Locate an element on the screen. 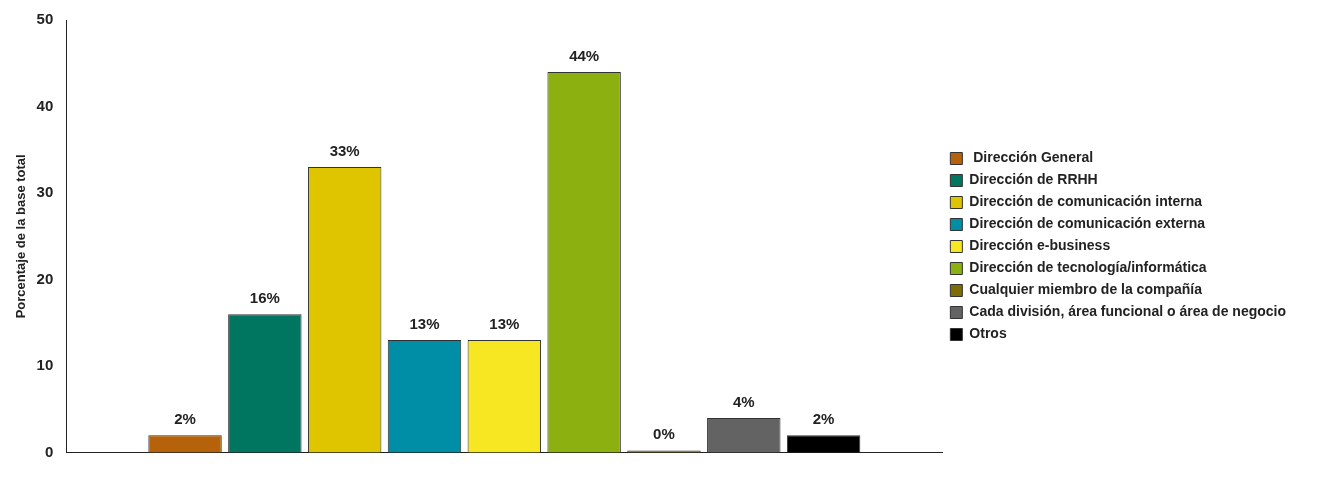  legend-label: Cualquier miembro de la compañía is located at coordinates (1086, 289).